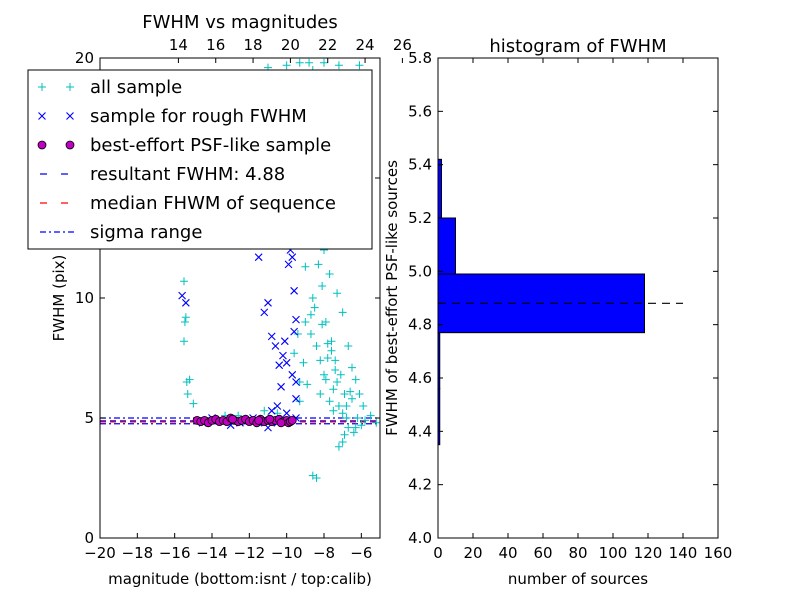 This screenshot has height=600, width=800. I want to click on y-tick-label: 4.8, so click(420, 325).